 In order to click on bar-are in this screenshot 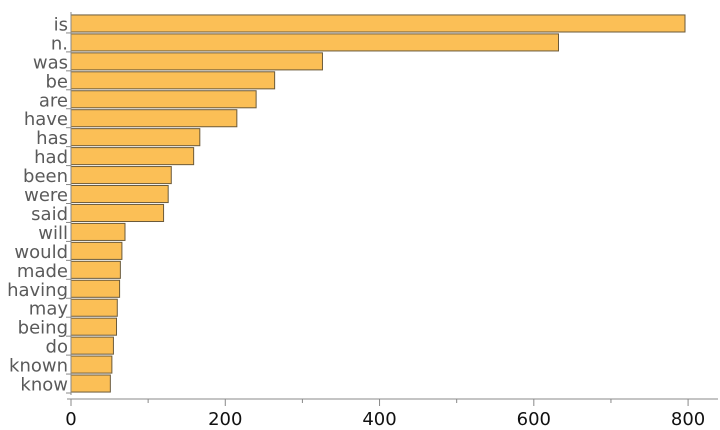, I will do `click(163, 99)`.